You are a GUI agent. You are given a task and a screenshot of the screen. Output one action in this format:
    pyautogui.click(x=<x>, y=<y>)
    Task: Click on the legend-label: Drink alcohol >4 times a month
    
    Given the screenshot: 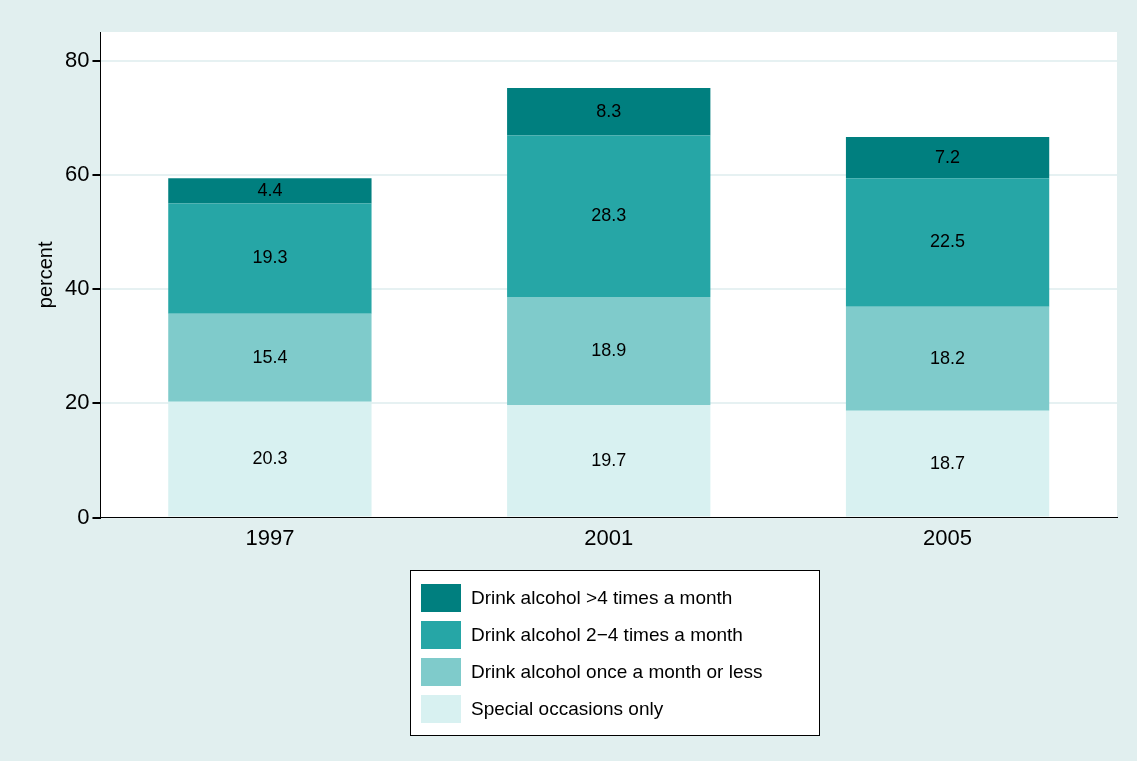 What is the action you would take?
    pyautogui.click(x=602, y=597)
    